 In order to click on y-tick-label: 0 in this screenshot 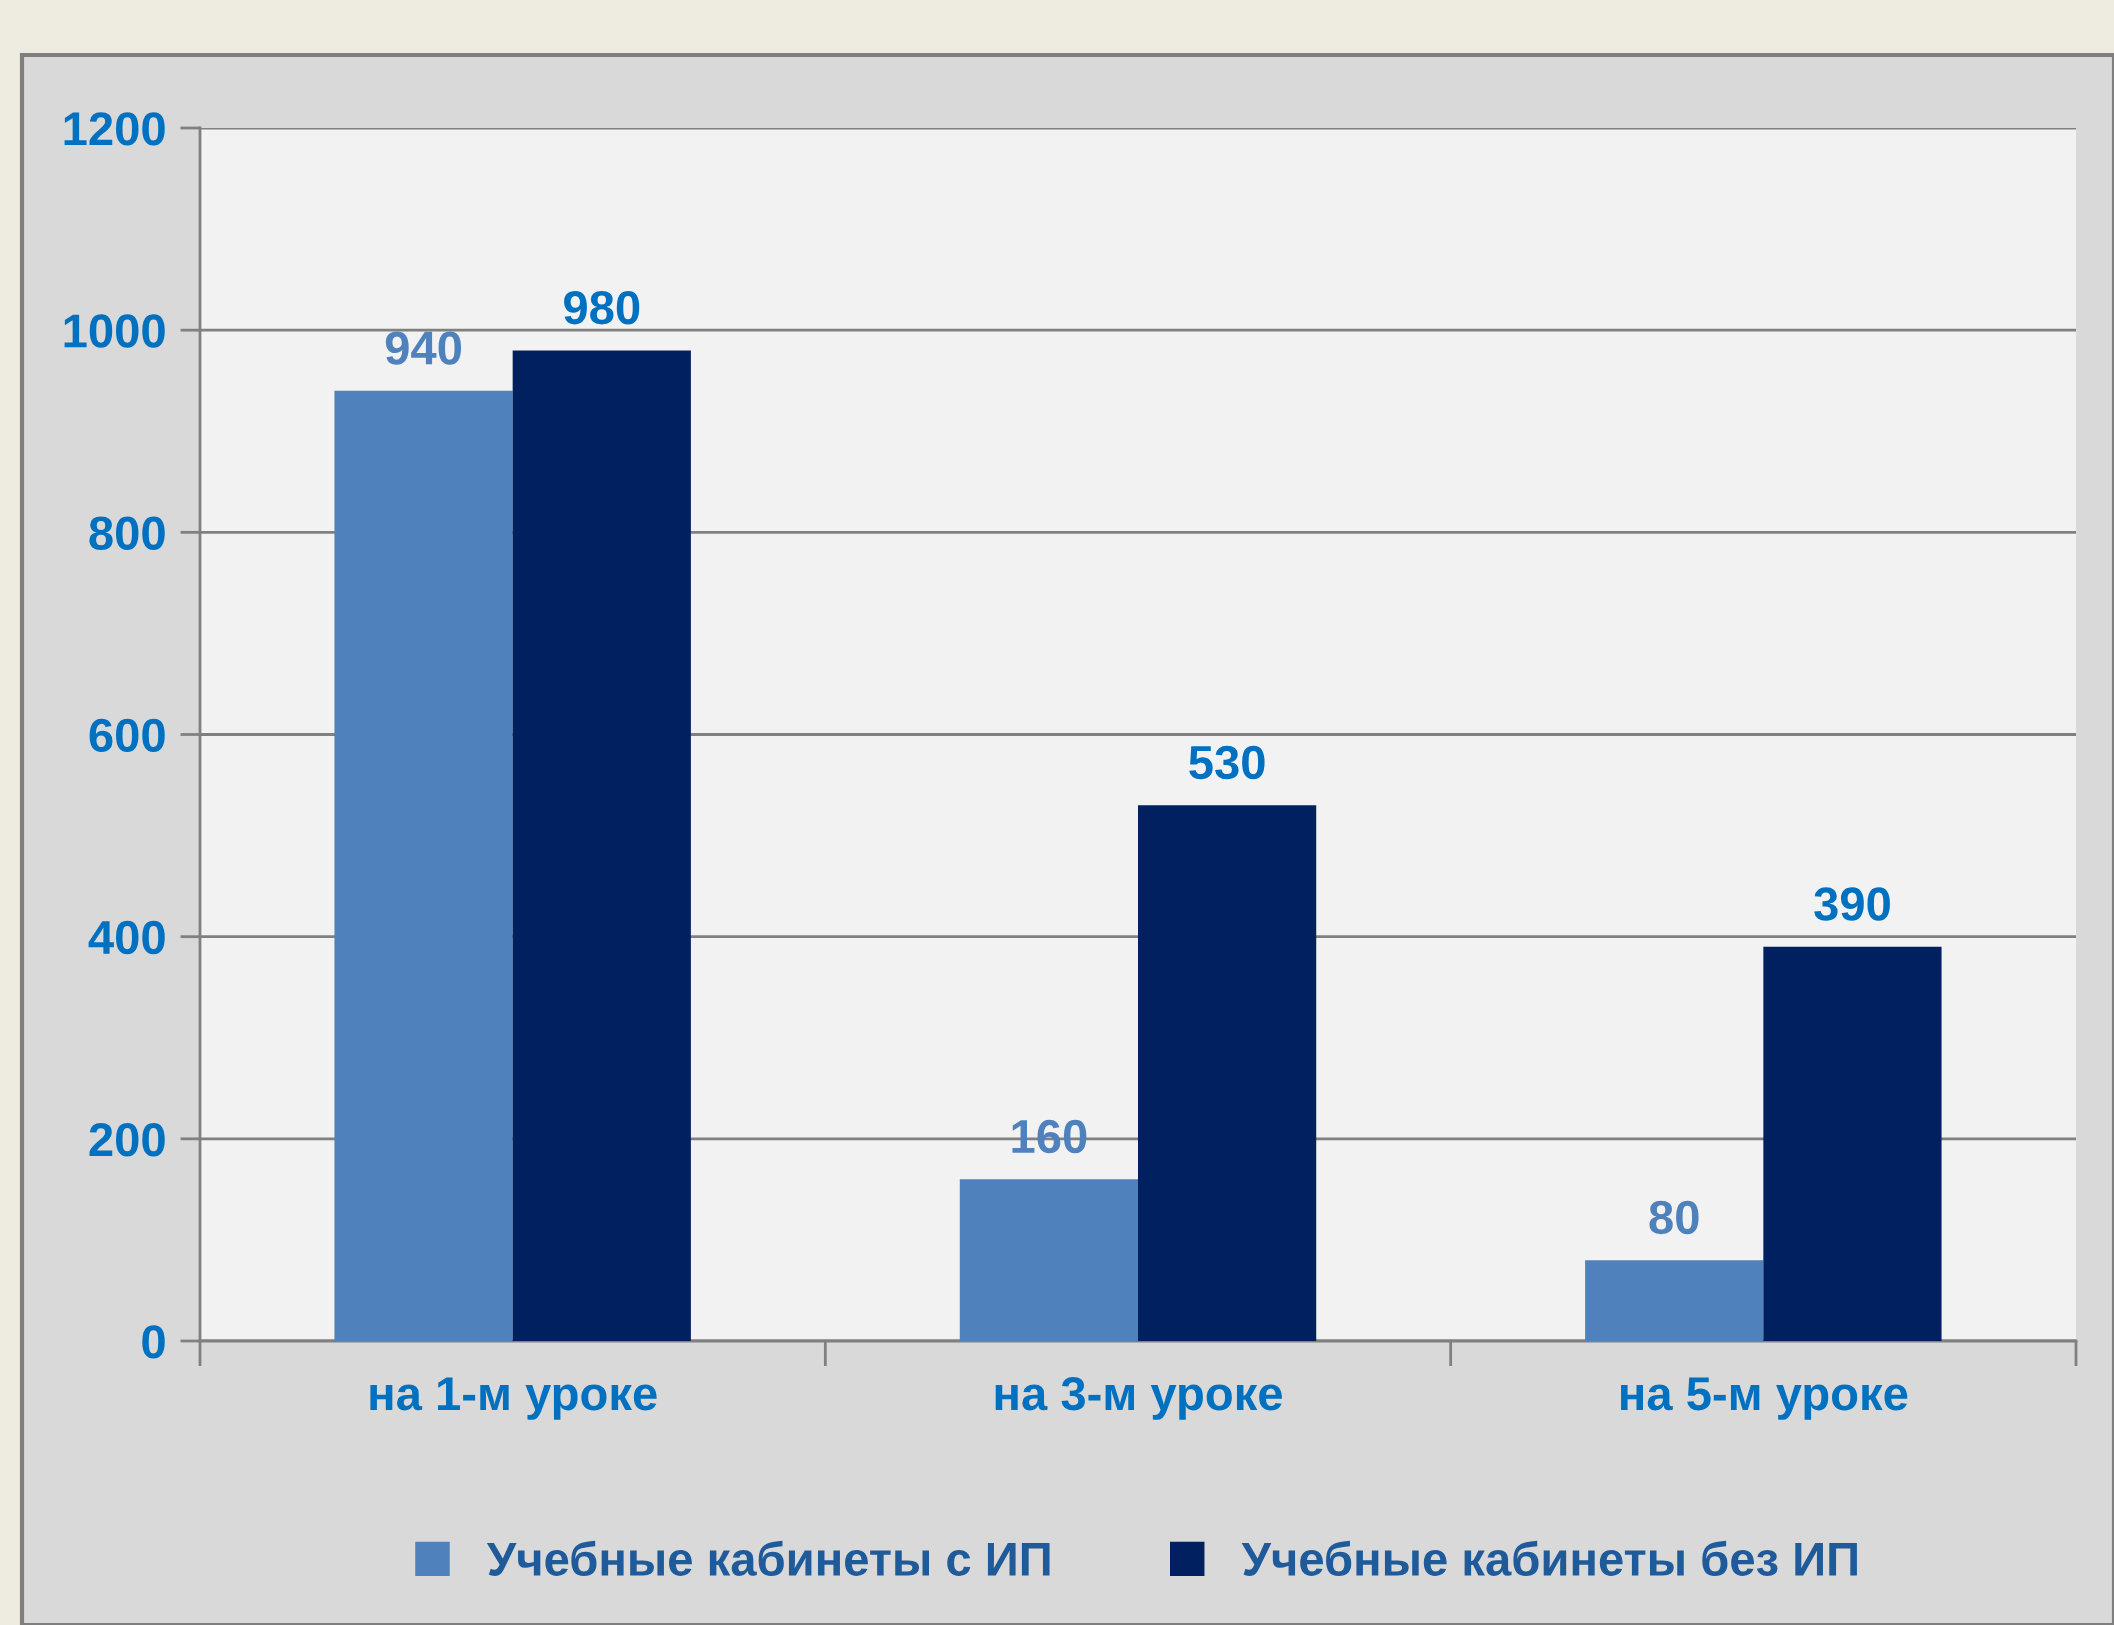, I will do `click(153, 1342)`.